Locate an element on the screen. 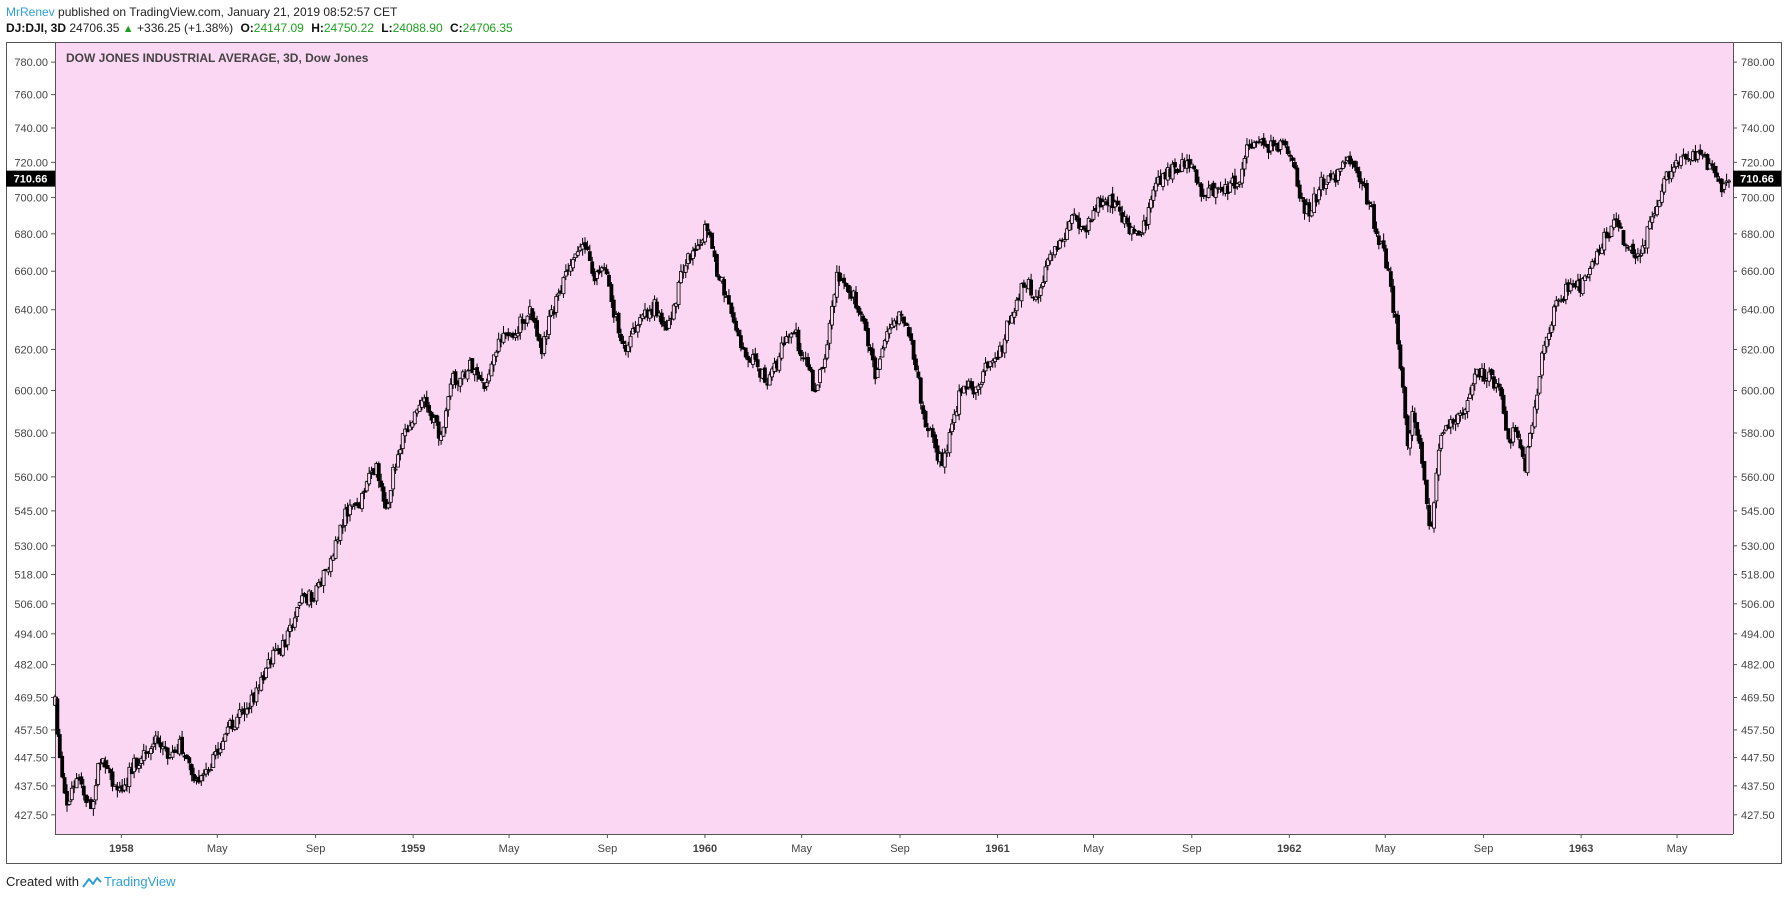  y-tick-label: 600.00 is located at coordinates (1758, 392).